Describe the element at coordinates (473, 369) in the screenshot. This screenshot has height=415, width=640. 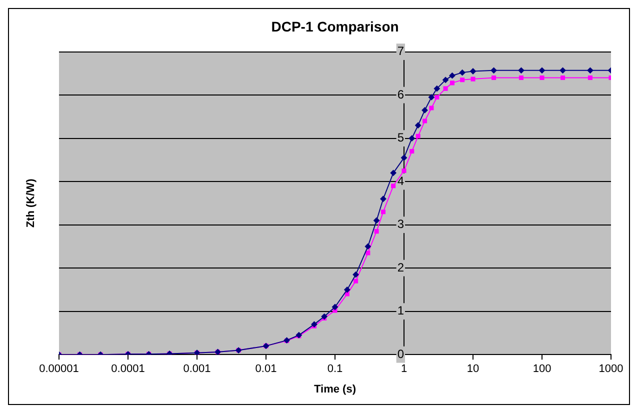
I see `x-tick-label: 10` at that location.